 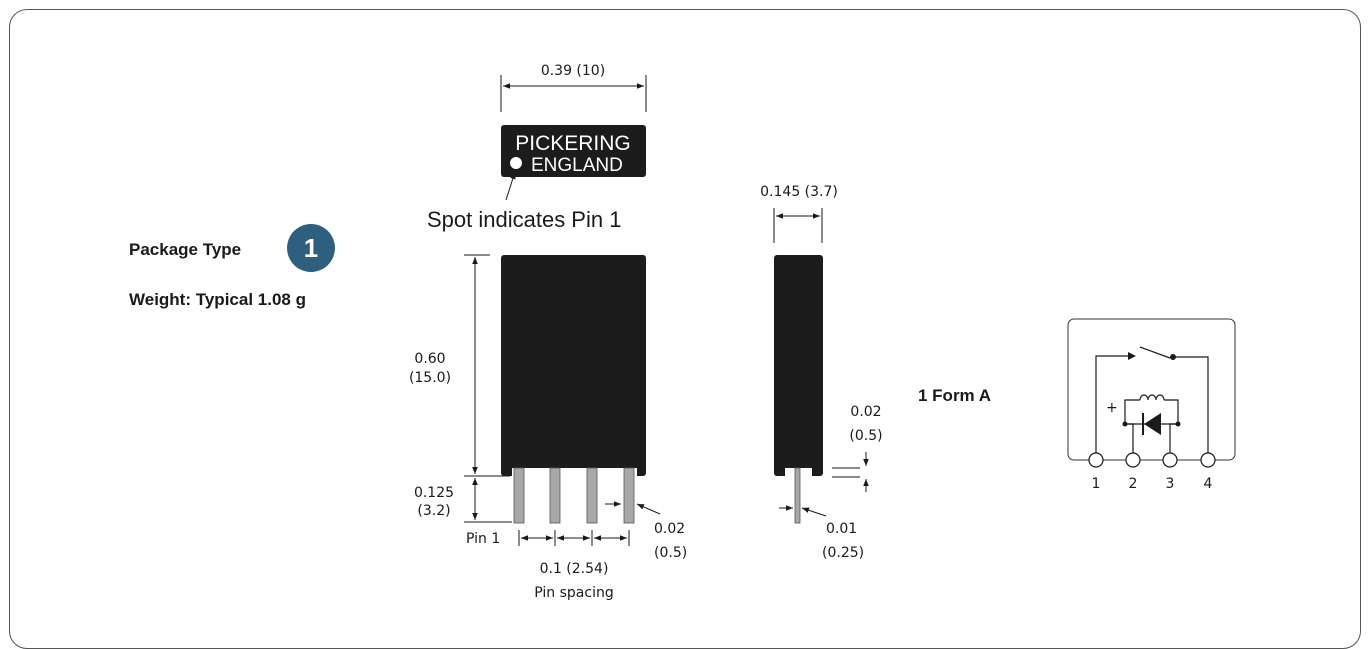 What do you see at coordinates (841, 529) in the screenshot?
I see `pin-thk-in: 0.01` at bounding box center [841, 529].